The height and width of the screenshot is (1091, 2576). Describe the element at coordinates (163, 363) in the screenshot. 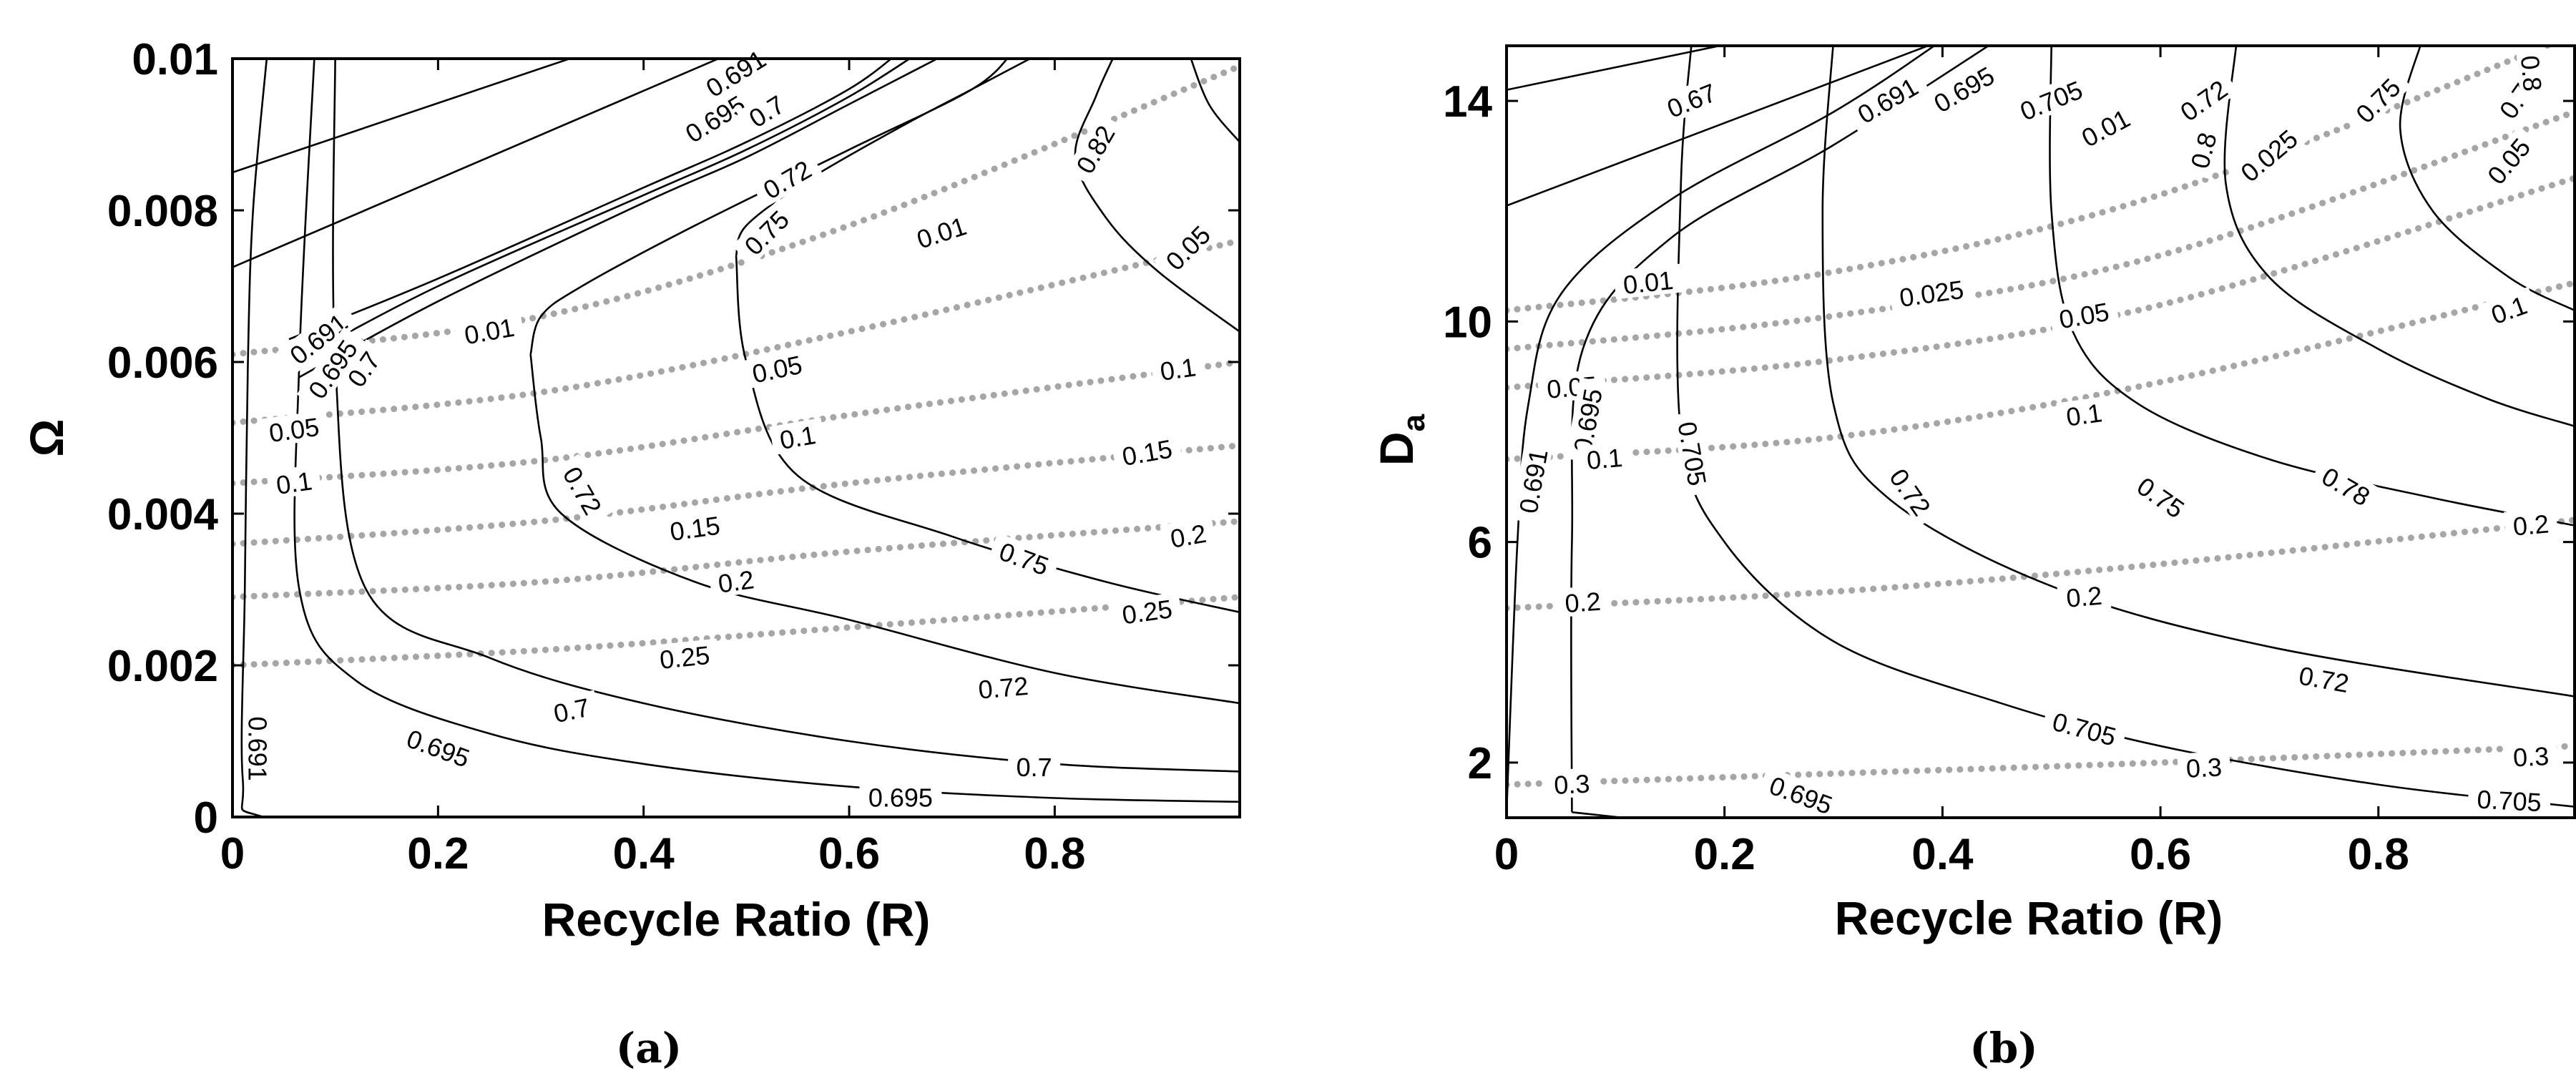

I see `panel-a-y-tick-label-3: 0.006` at that location.